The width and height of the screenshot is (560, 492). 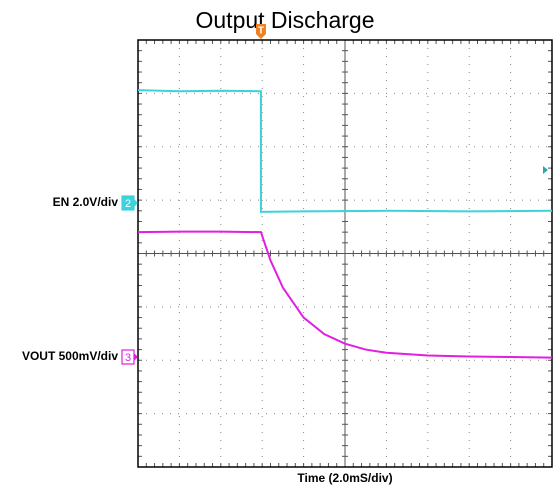 What do you see at coordinates (285, 20) in the screenshot?
I see `chart-title: Output Discharge` at bounding box center [285, 20].